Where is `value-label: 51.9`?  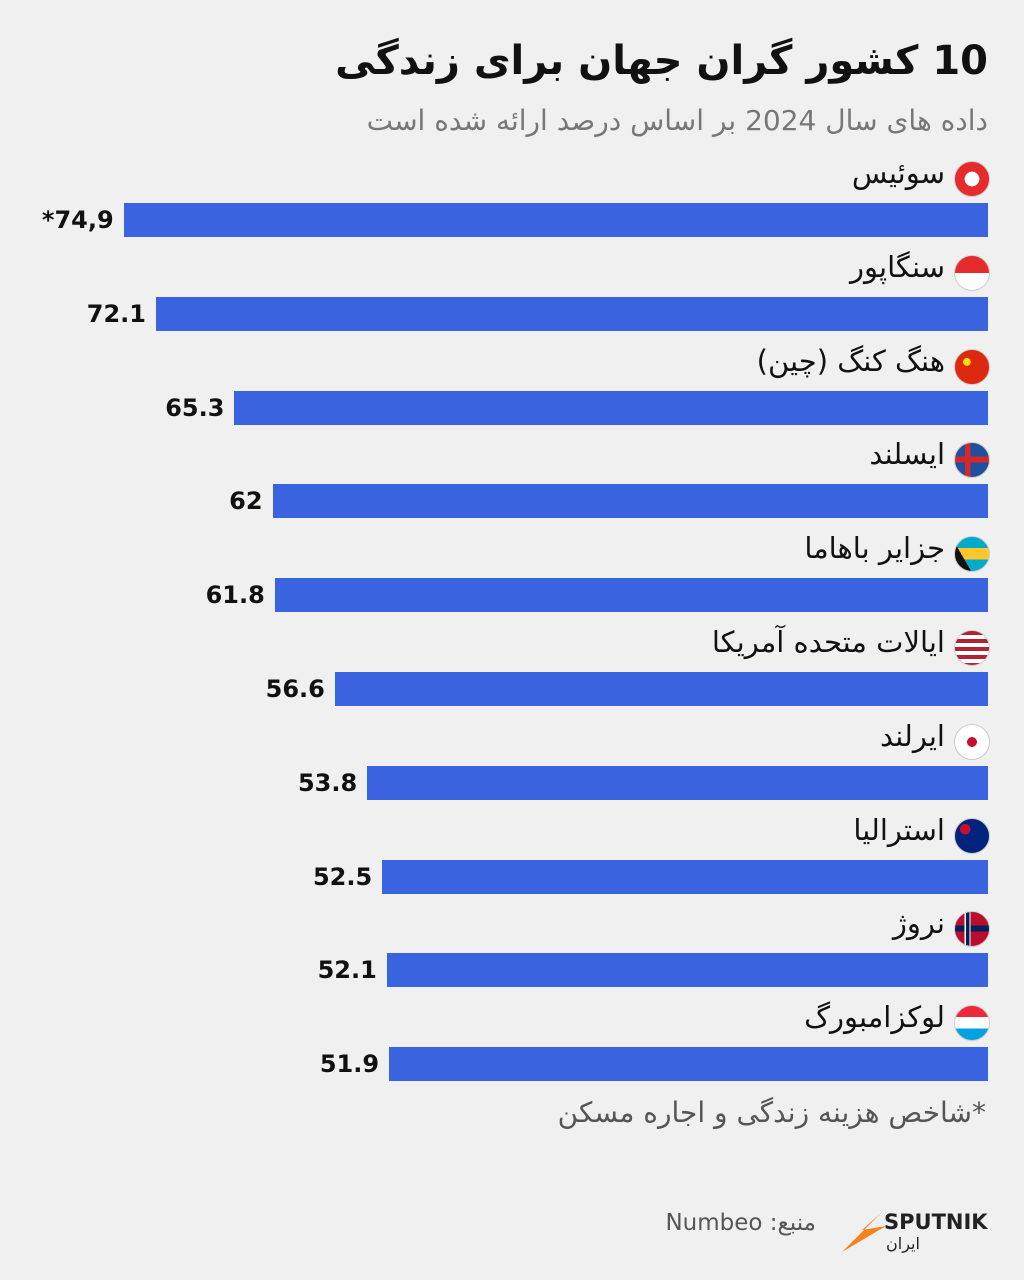 value-label: 51.9 is located at coordinates (349, 1064).